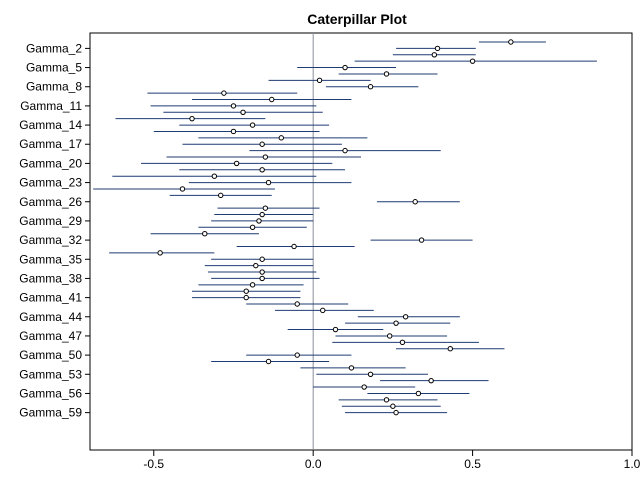 This screenshot has width=640, height=480. What do you see at coordinates (50, 125) in the screenshot?
I see `category-label: Gamma_14` at bounding box center [50, 125].